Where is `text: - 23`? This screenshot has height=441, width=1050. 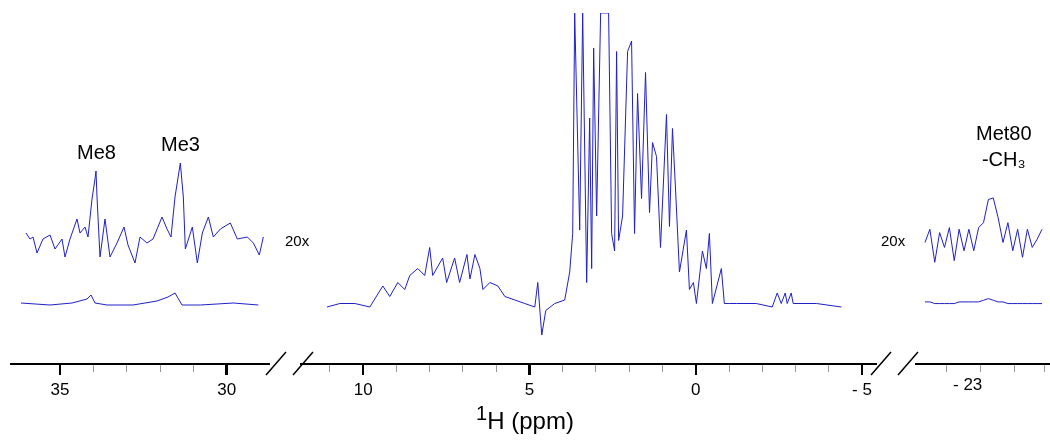
text: - 23 is located at coordinates (968, 384).